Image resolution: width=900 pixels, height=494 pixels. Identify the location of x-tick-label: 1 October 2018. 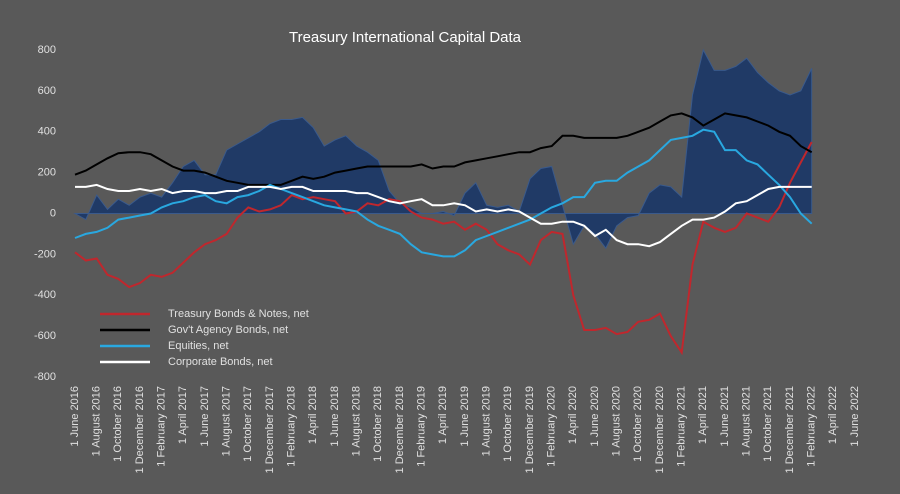
(378, 424).